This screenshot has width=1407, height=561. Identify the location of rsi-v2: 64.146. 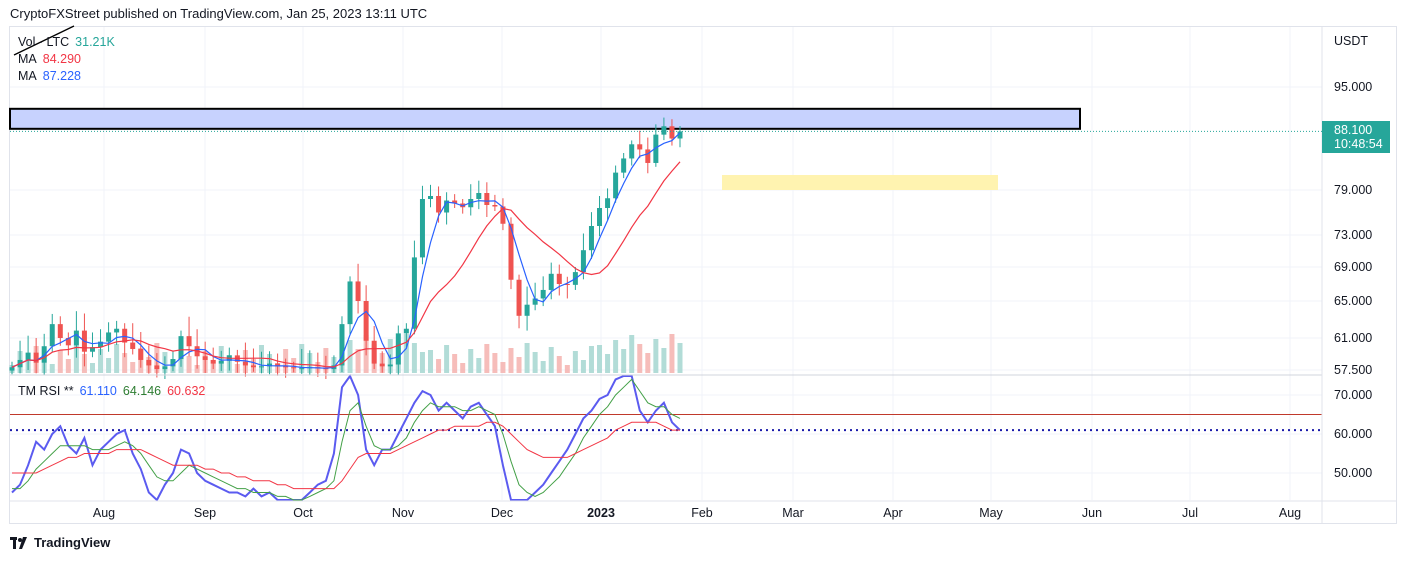
(142, 391).